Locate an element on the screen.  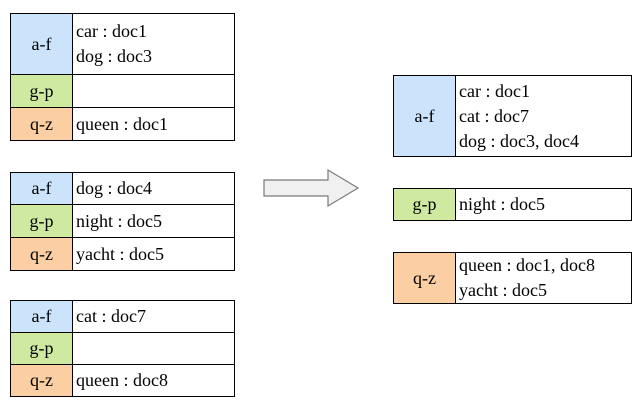
partition-row: a-f car : doc1 dog : doc3 is located at coordinates (122, 44).